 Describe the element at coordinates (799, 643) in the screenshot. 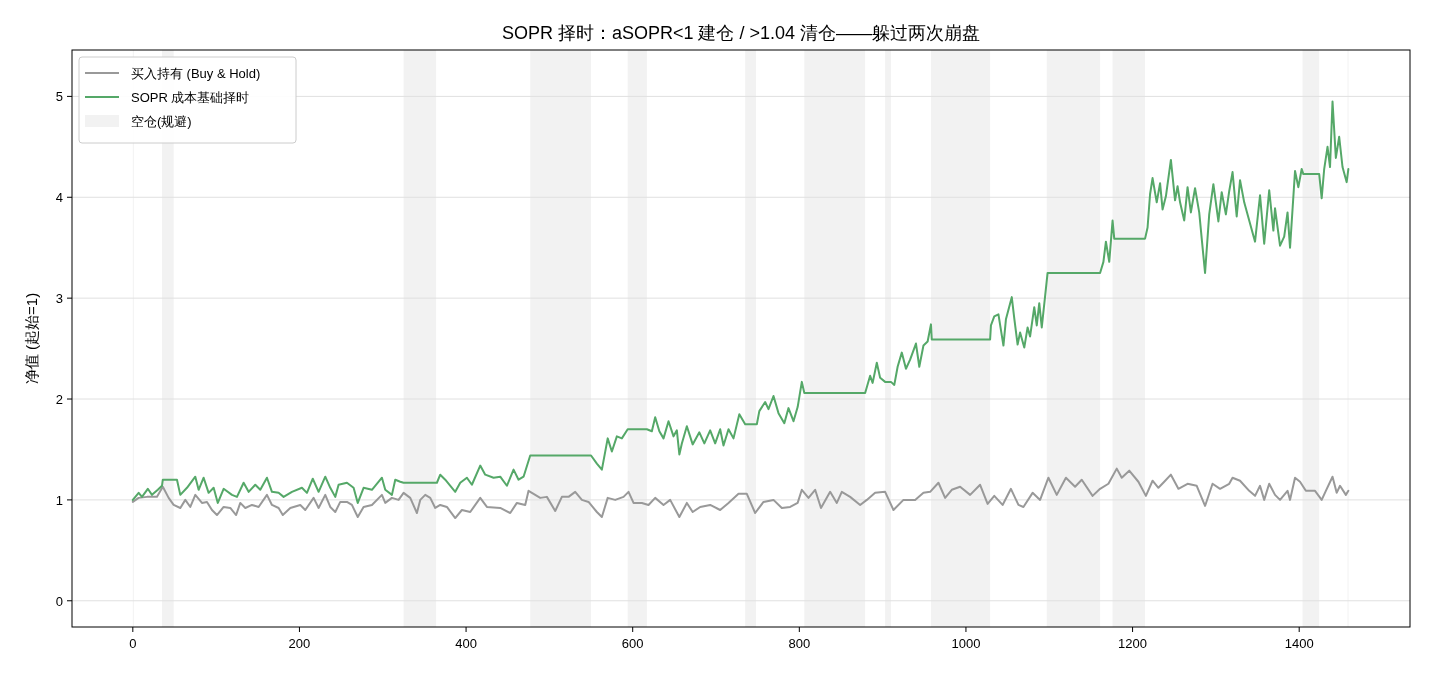

I see `x-tick-label: 800` at that location.